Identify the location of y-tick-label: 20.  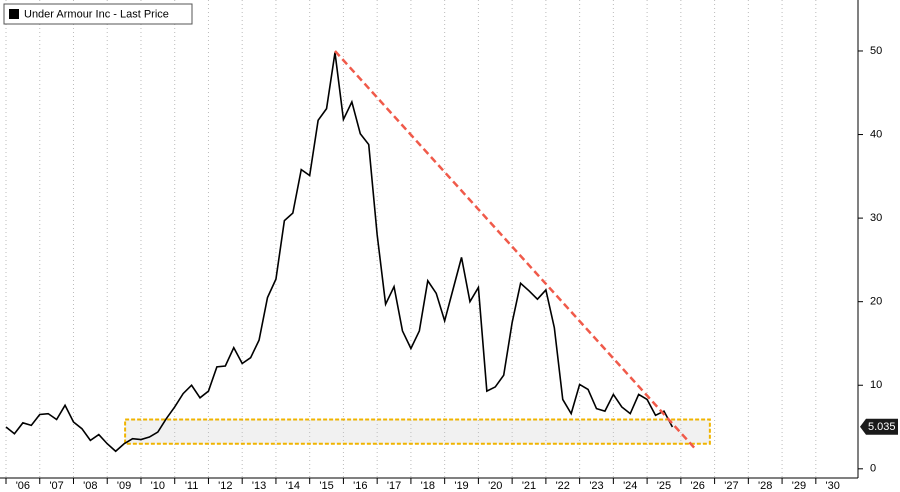
(876, 302).